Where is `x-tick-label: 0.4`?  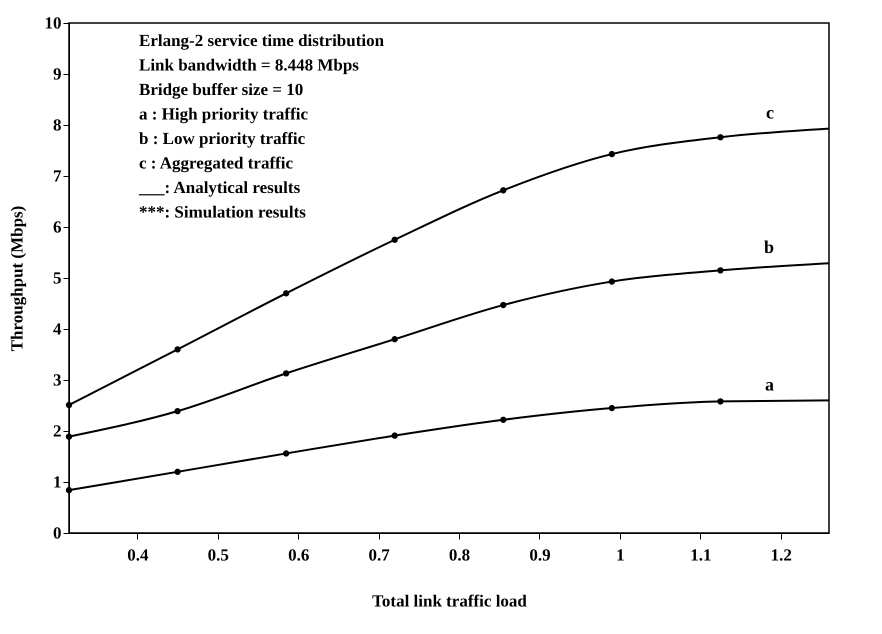
x-tick-label: 0.4 is located at coordinates (138, 555).